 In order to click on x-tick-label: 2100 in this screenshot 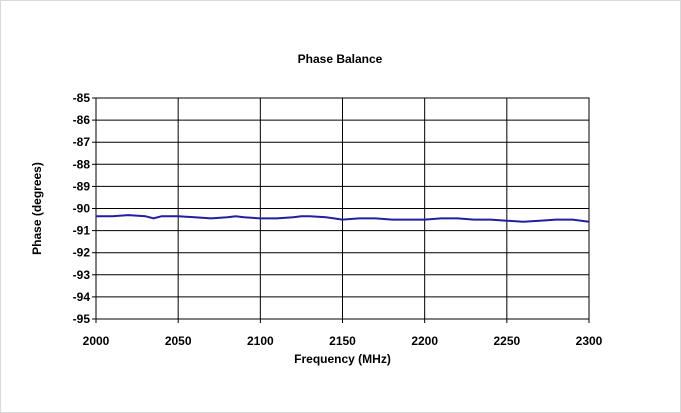, I will do `click(260, 341)`.